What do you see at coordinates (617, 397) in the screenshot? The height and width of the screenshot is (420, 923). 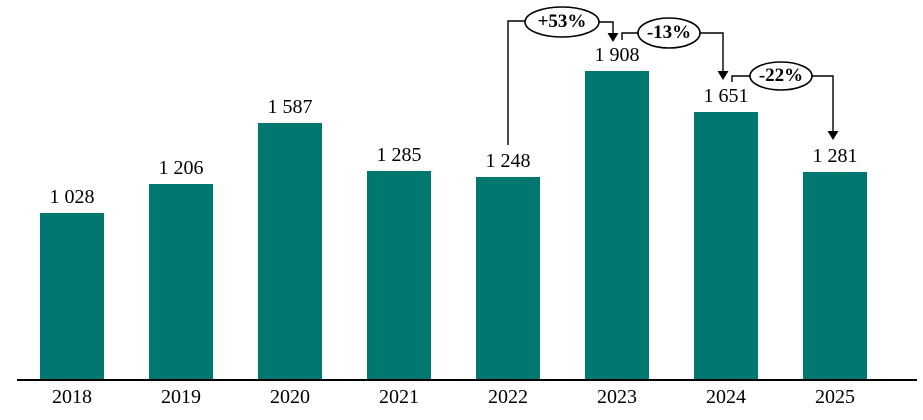 I see `axis-label-2023: 2023` at bounding box center [617, 397].